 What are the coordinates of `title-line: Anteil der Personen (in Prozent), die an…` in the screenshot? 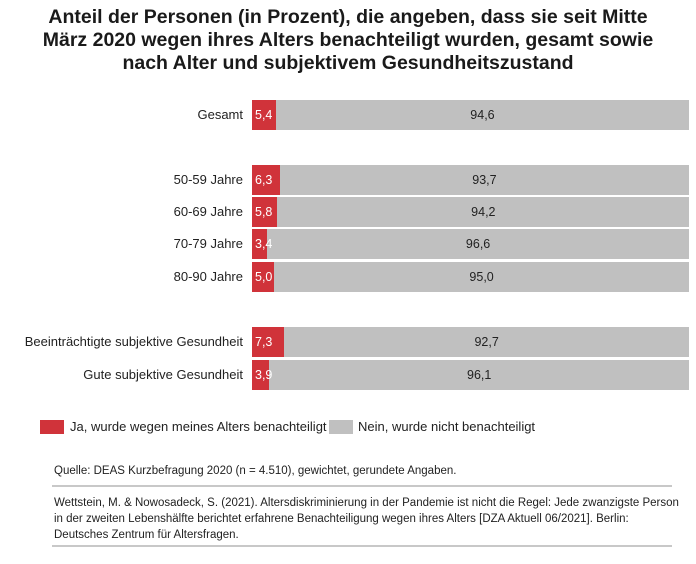 It's located at (348, 17).